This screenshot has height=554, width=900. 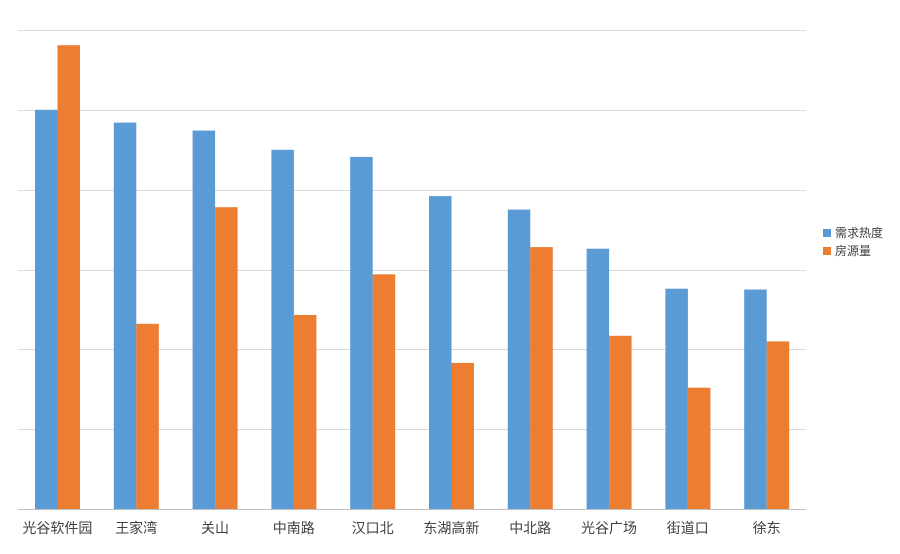 I want to click on x-tick-label: 光谷广场, so click(x=609, y=529).